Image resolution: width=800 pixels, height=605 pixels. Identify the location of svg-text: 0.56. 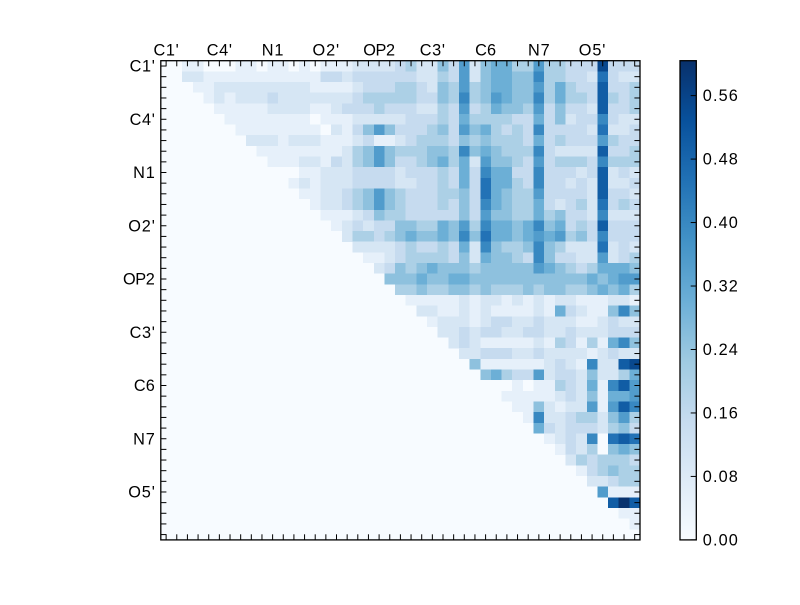
(720, 96).